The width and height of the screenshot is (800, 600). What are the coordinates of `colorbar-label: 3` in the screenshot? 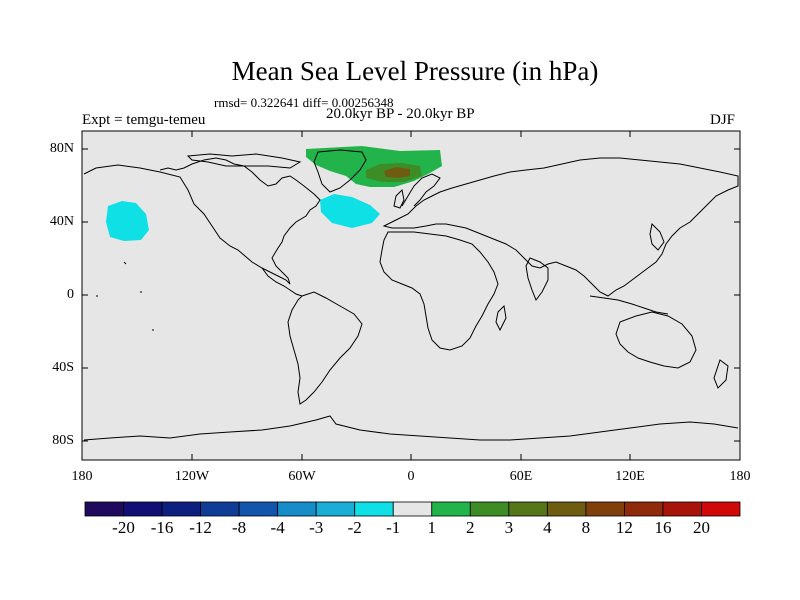 It's located at (509, 527).